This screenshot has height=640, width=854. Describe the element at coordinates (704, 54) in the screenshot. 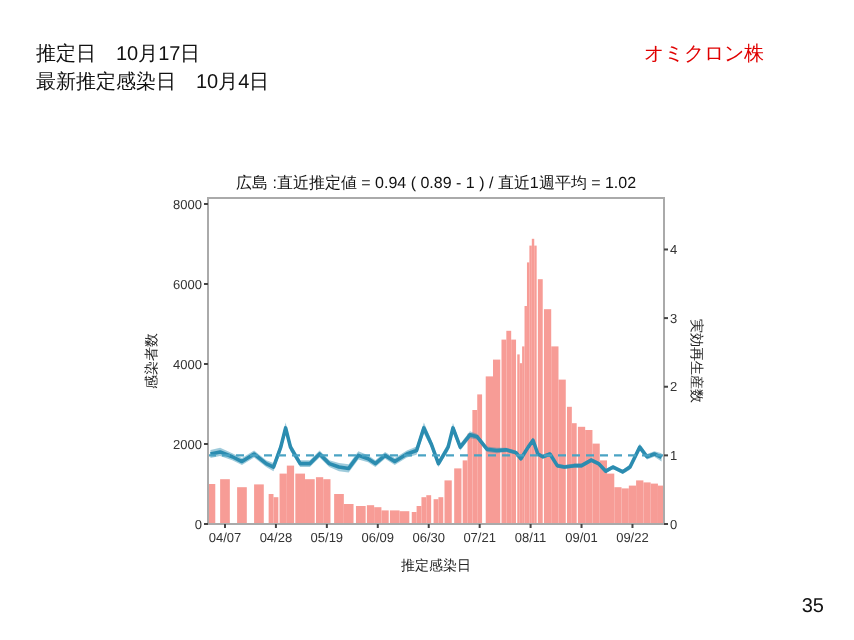

I see `text: オミクロン株` at that location.